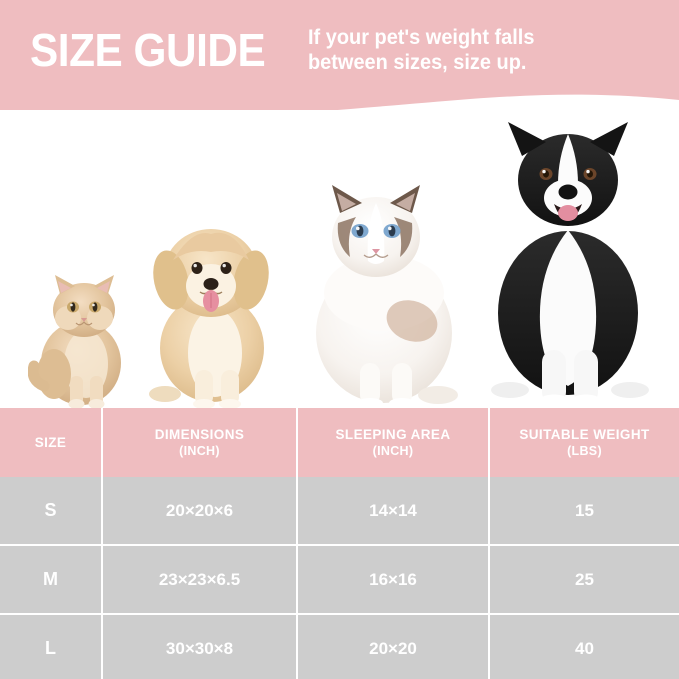 Image resolution: width=679 pixels, height=679 pixels. Describe the element at coordinates (584, 511) in the screenshot. I see `cell-suitable-weight-s: 15` at that location.